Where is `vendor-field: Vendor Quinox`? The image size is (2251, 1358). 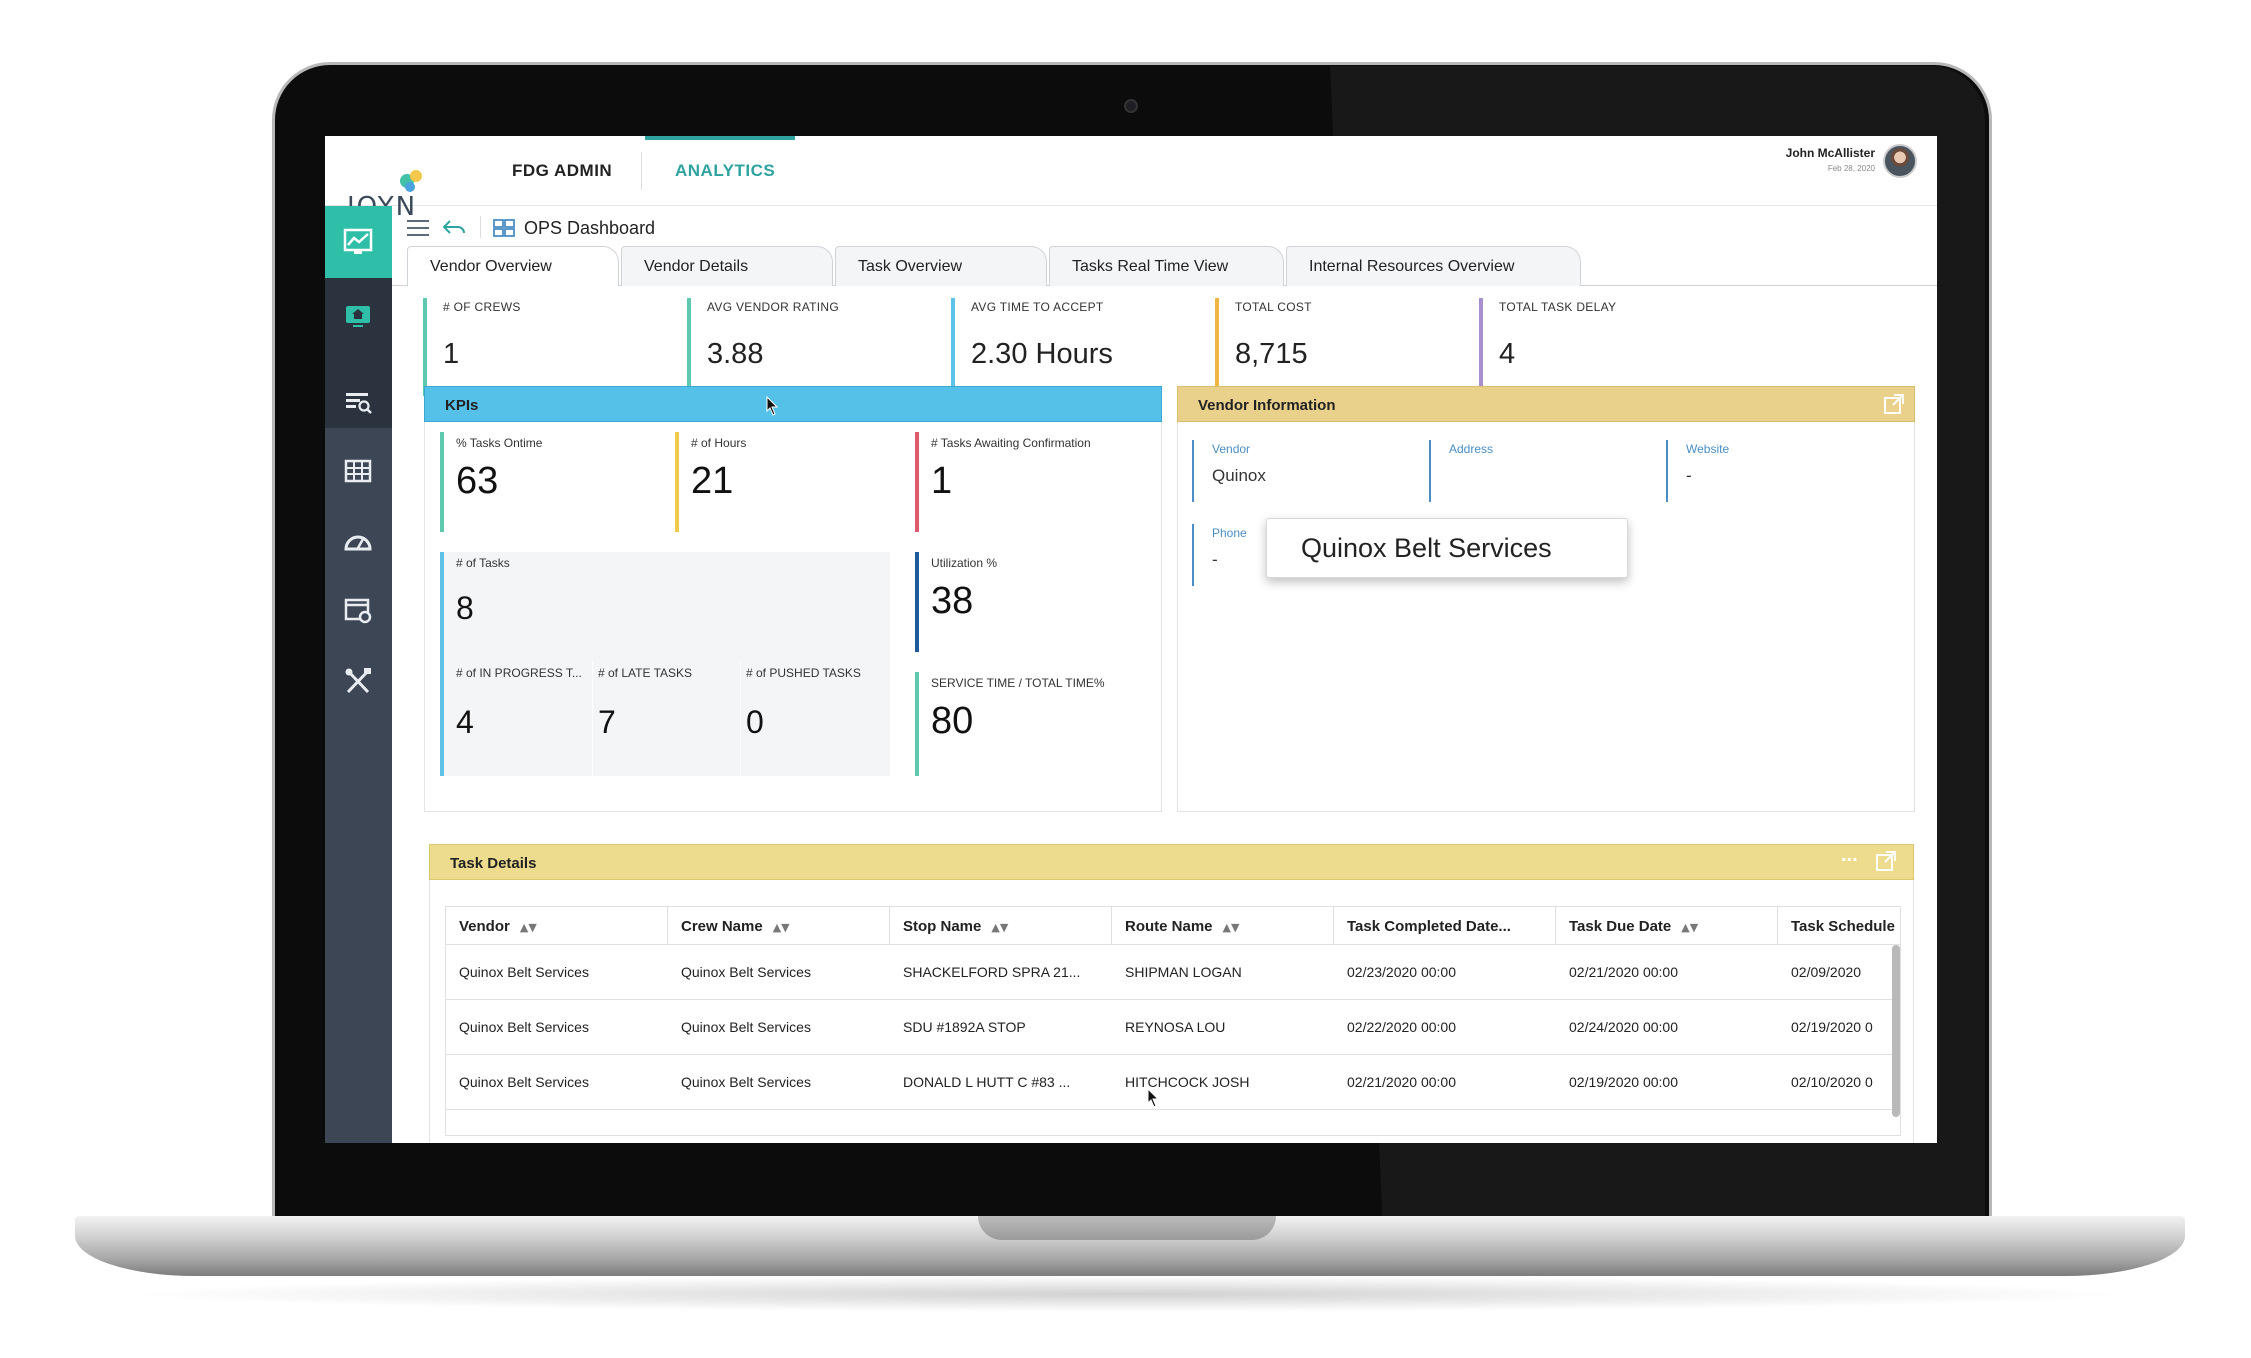
vendor-field: Vendor Quinox is located at coordinates (1229, 471).